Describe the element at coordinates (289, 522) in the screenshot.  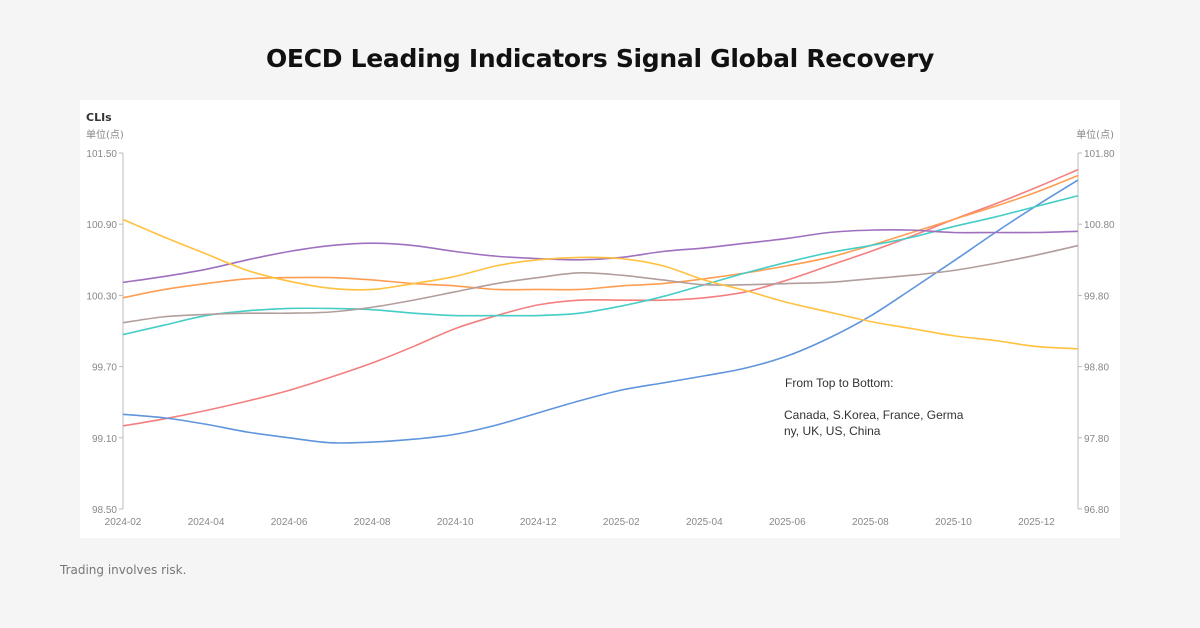
I see `x-tick-label: 2024-06` at that location.